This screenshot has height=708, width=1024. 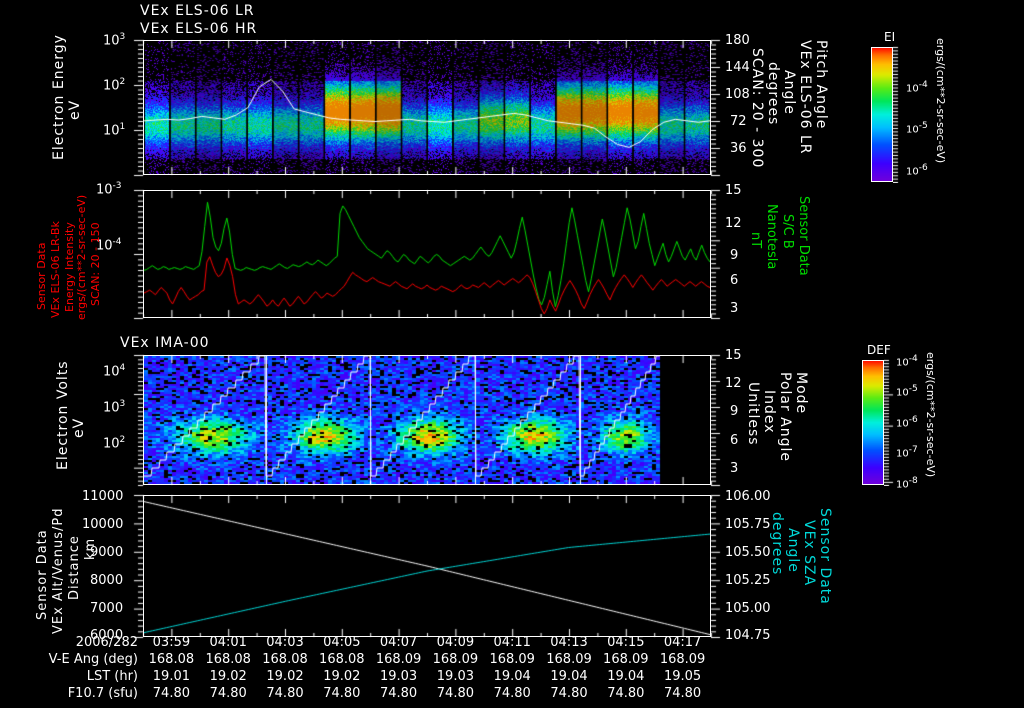 What do you see at coordinates (682, 676) in the screenshot?
I see `bottom-cell-lst-9: 19.05` at bounding box center [682, 676].